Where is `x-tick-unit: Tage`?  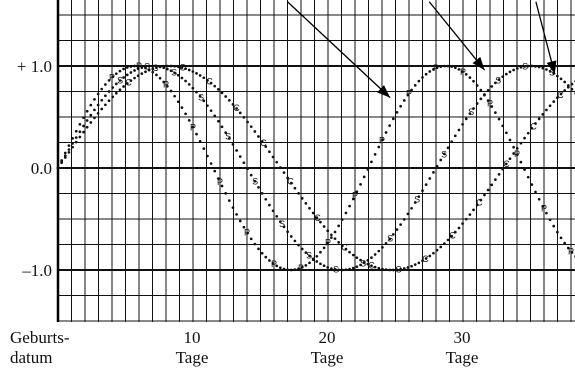
x-tick-unit: Tage is located at coordinates (327, 357).